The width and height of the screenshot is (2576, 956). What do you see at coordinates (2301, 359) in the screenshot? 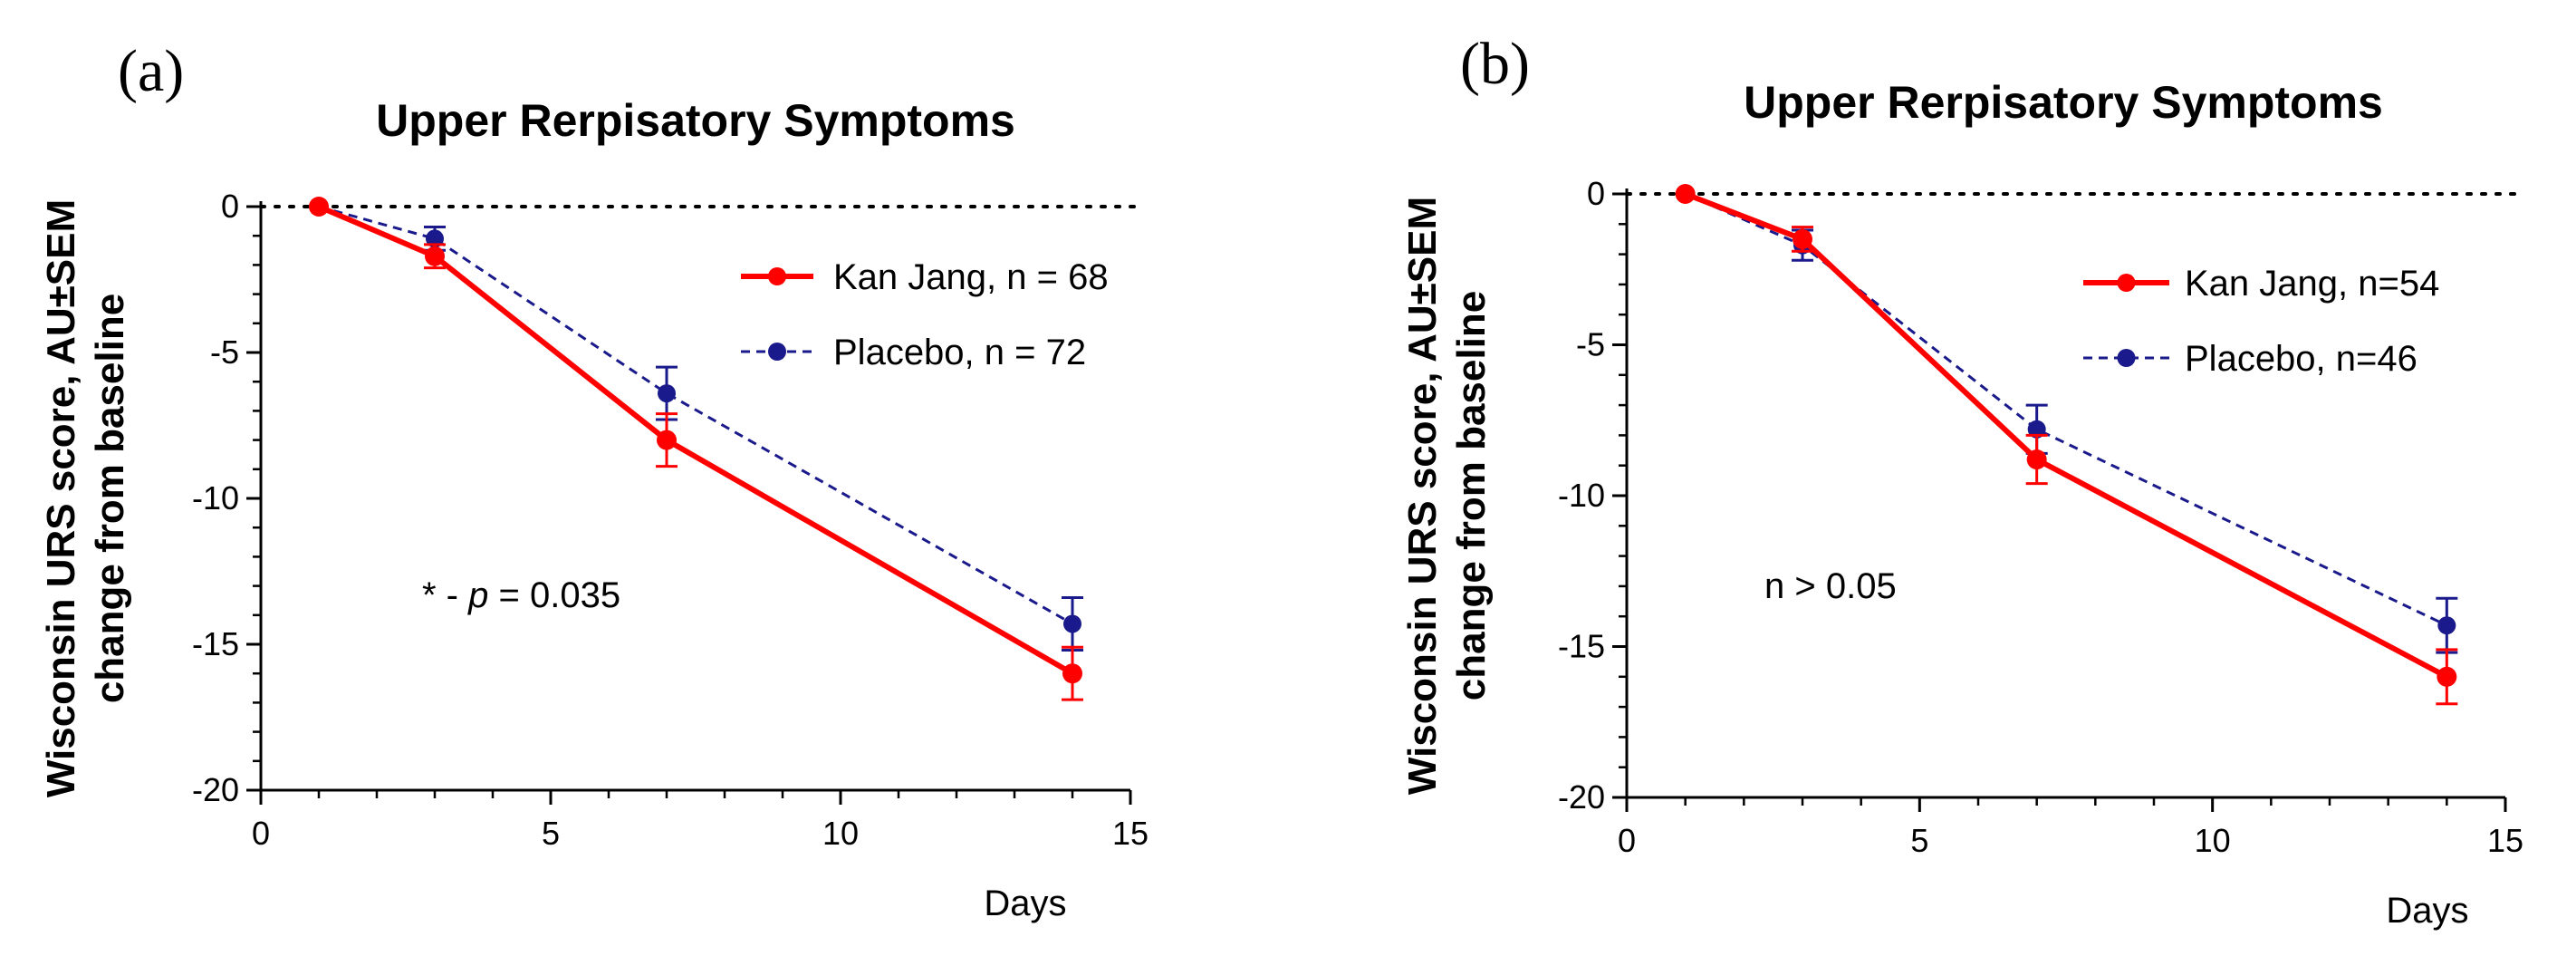
I see `legend-label: Placebo, n=46` at bounding box center [2301, 359].